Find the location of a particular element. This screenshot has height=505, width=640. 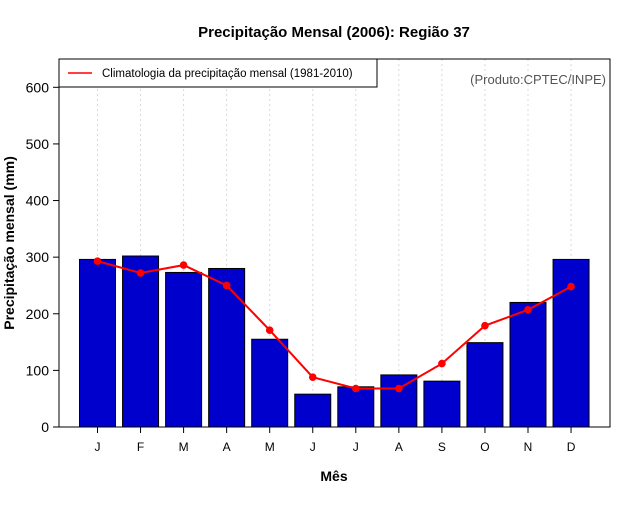

y-tick-label: 0 is located at coordinates (45, 427).